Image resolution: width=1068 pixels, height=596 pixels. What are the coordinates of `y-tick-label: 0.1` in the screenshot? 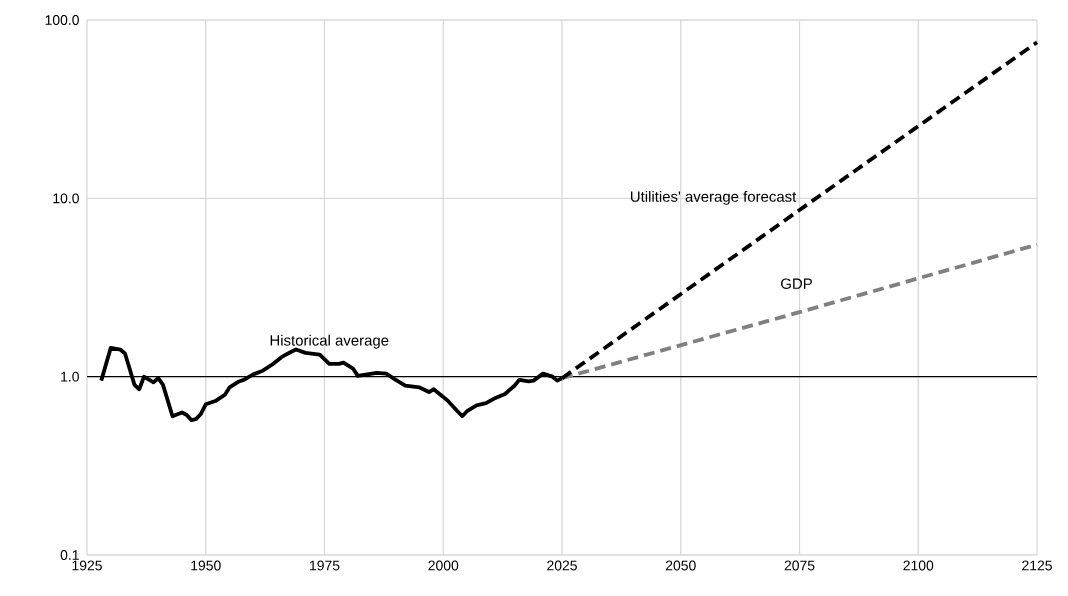 It's located at (69, 555).